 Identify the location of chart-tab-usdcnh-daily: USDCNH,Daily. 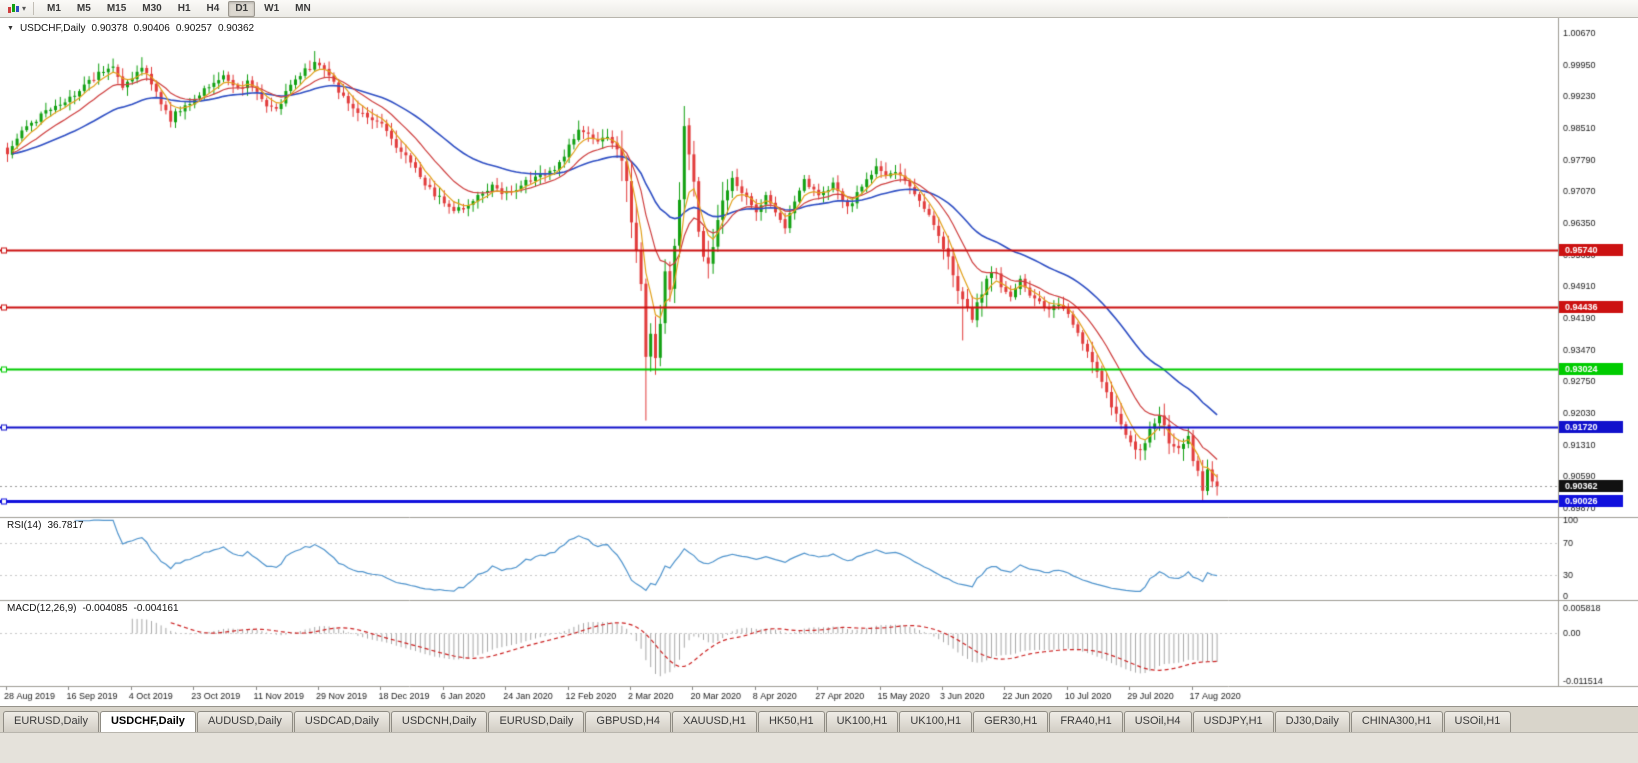
(439, 721).